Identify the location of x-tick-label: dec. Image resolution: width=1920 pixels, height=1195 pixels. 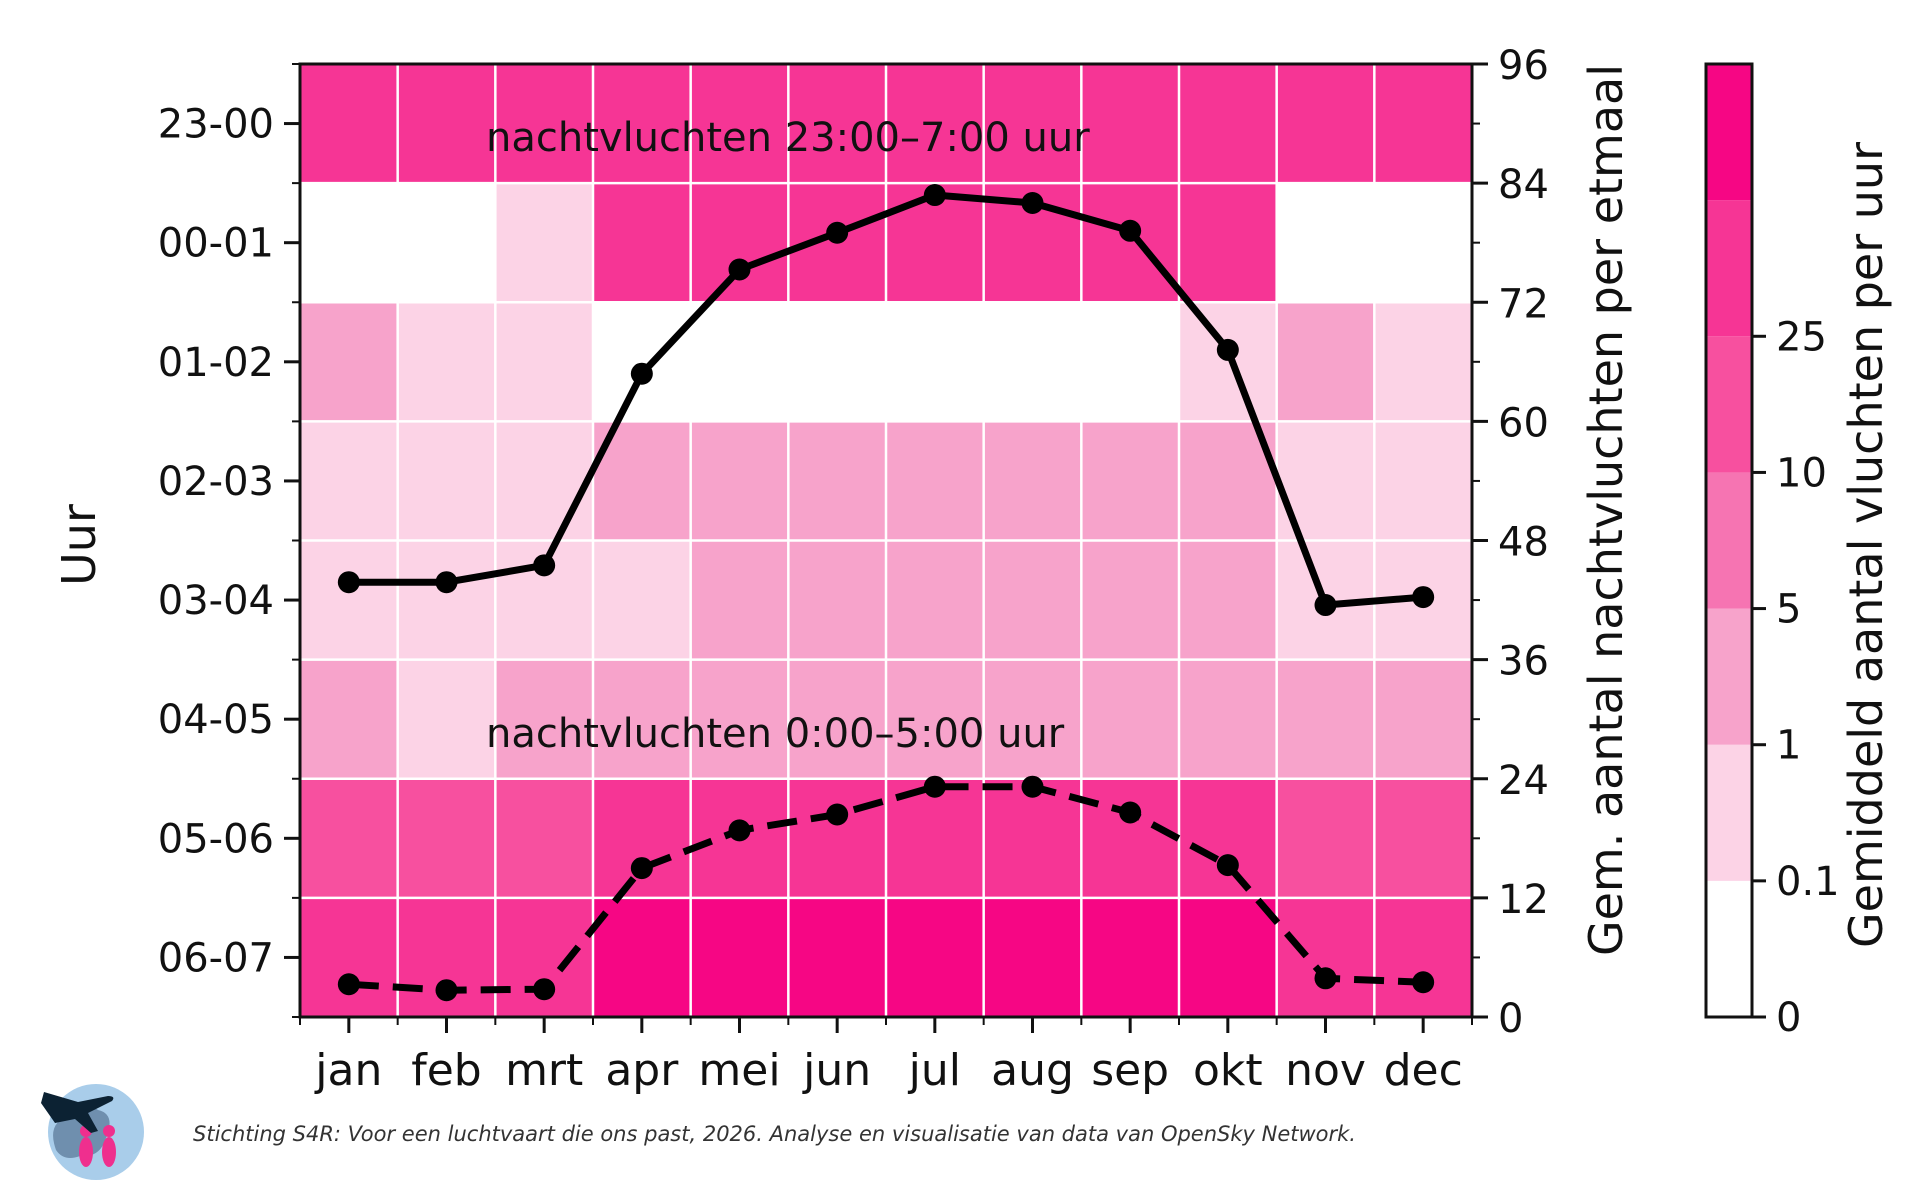
(1423, 1070).